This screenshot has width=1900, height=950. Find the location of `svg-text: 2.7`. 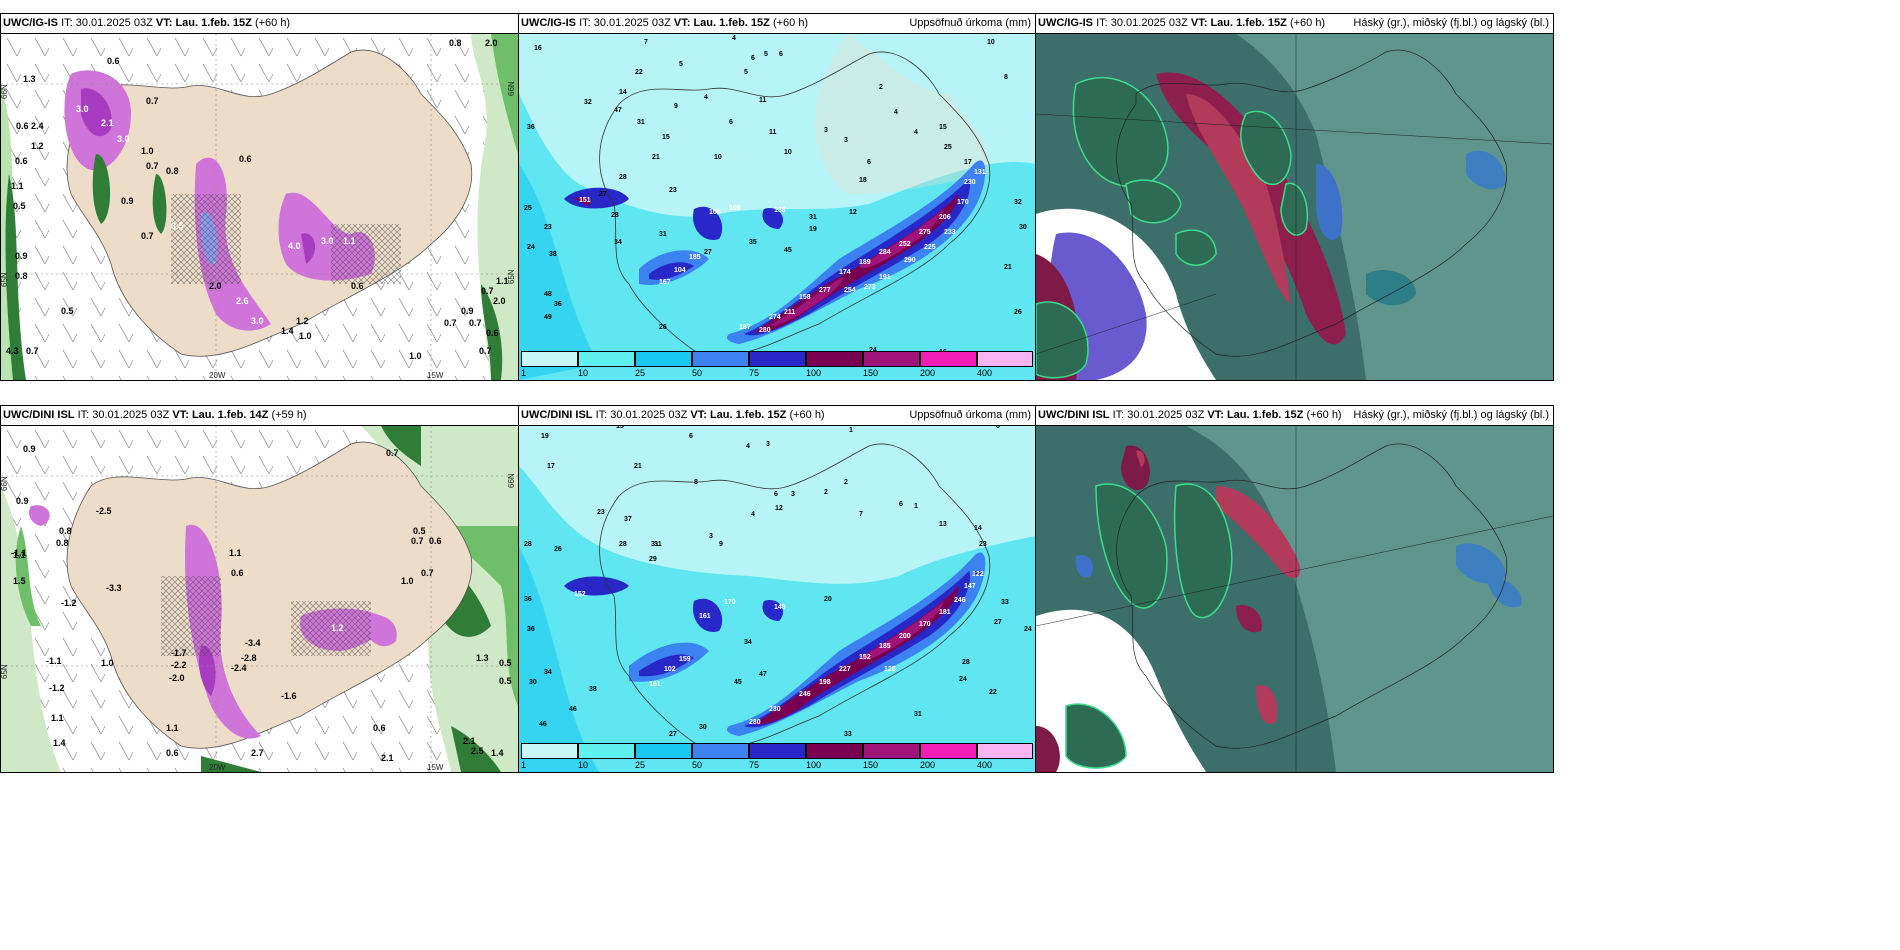

svg-text: 2.7 is located at coordinates (257, 753).